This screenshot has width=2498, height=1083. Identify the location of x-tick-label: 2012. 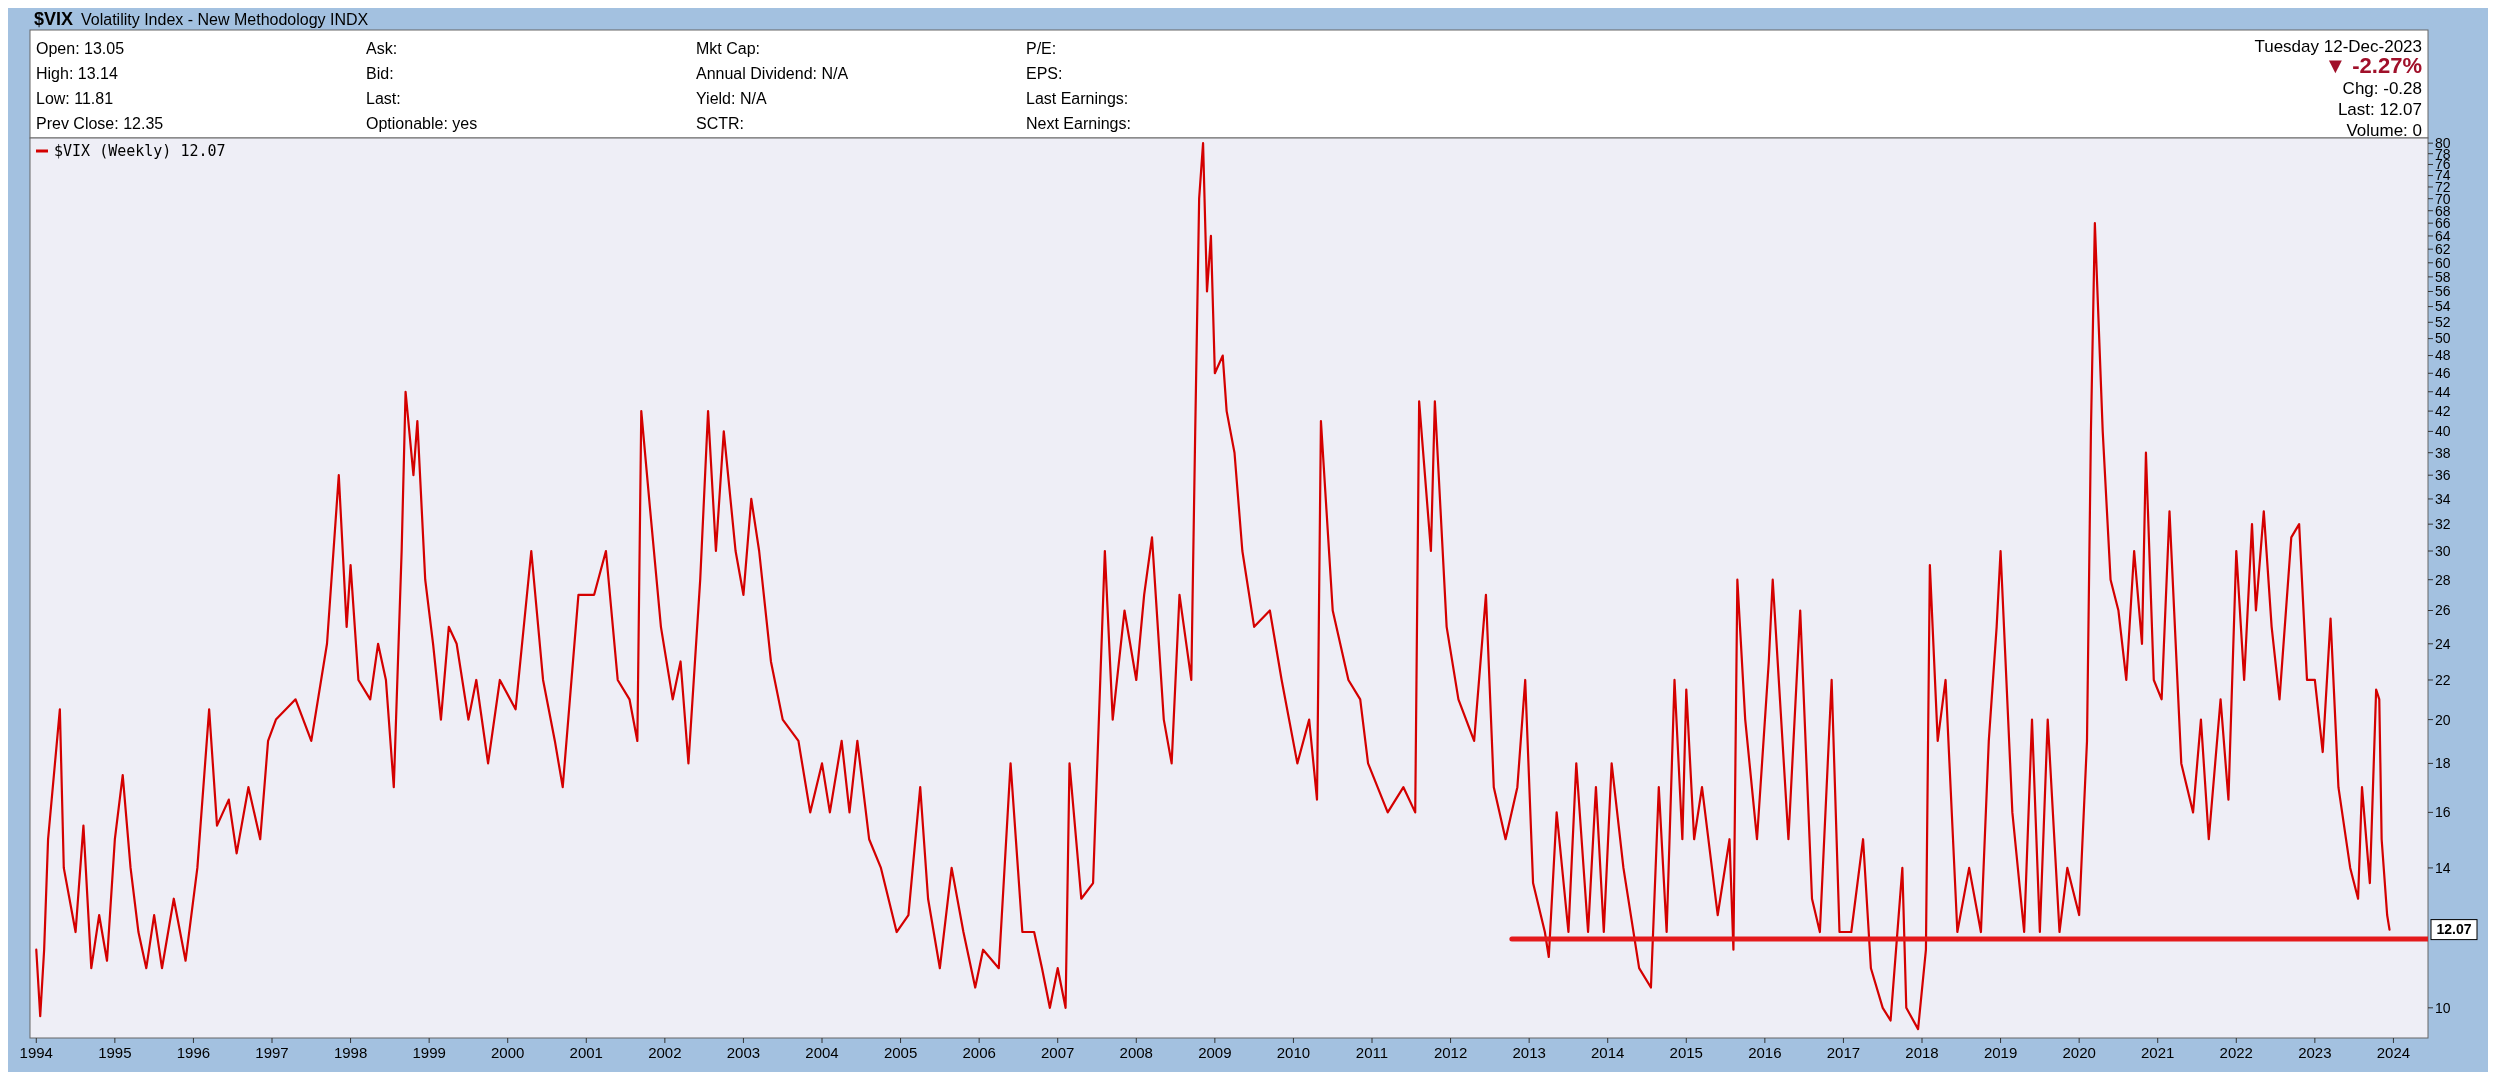
(1450, 1052).